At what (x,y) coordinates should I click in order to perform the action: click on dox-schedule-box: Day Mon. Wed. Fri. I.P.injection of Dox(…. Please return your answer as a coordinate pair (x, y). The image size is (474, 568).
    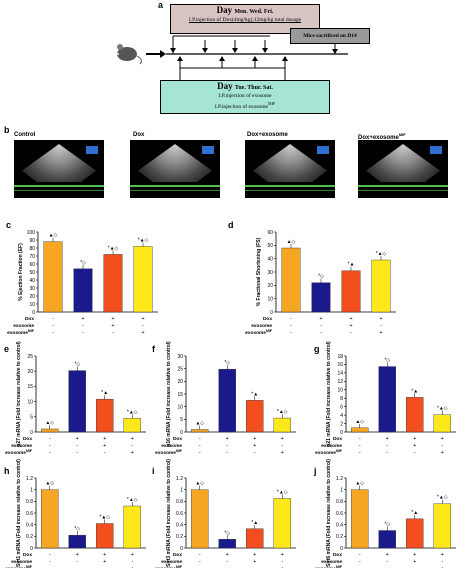
    Looking at the image, I should click on (245, 19).